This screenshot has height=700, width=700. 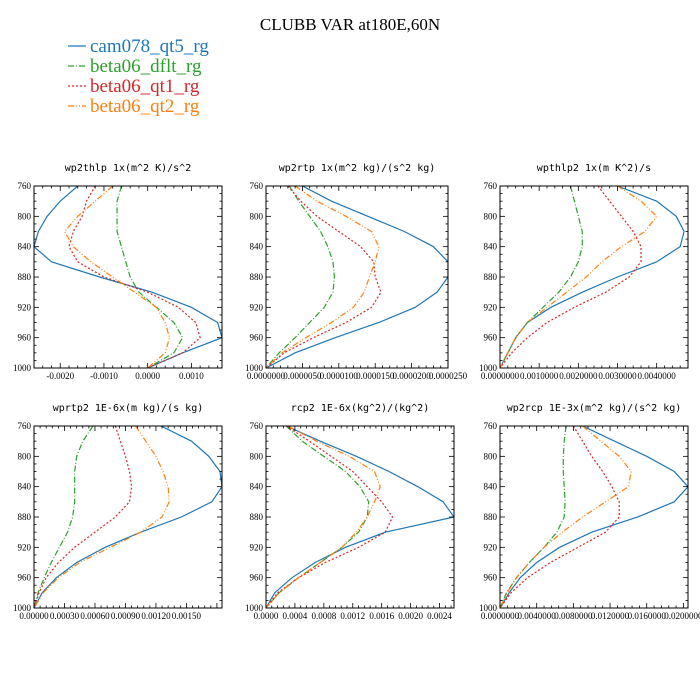 What do you see at coordinates (500, 376) in the screenshot?
I see `x-tick-label: 0.0000000` at bounding box center [500, 376].